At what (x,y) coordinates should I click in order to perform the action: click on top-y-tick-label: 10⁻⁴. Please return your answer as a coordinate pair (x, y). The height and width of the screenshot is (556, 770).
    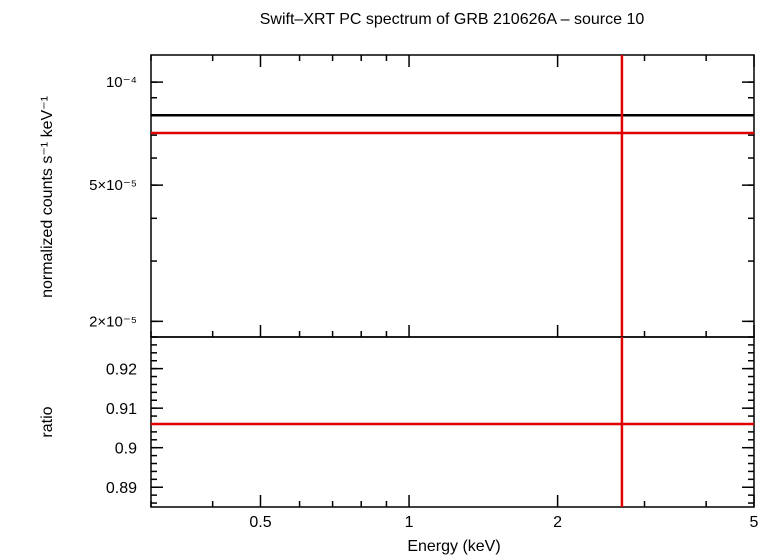
    Looking at the image, I should click on (121, 82).